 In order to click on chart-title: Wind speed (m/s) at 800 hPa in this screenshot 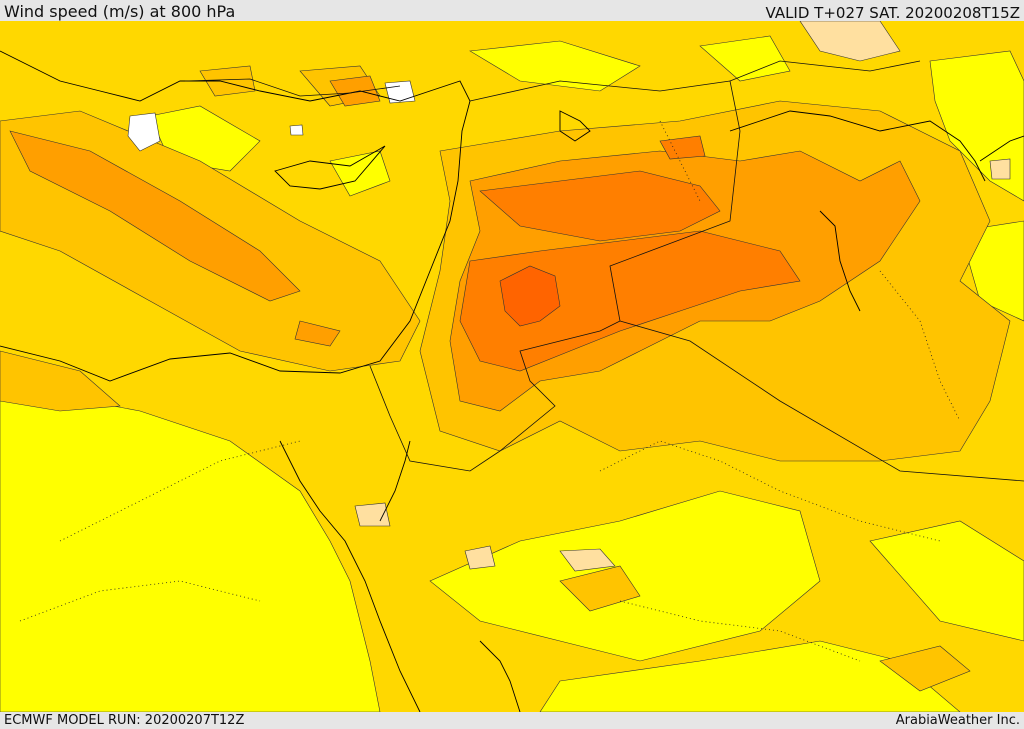, I will do `click(120, 11)`.